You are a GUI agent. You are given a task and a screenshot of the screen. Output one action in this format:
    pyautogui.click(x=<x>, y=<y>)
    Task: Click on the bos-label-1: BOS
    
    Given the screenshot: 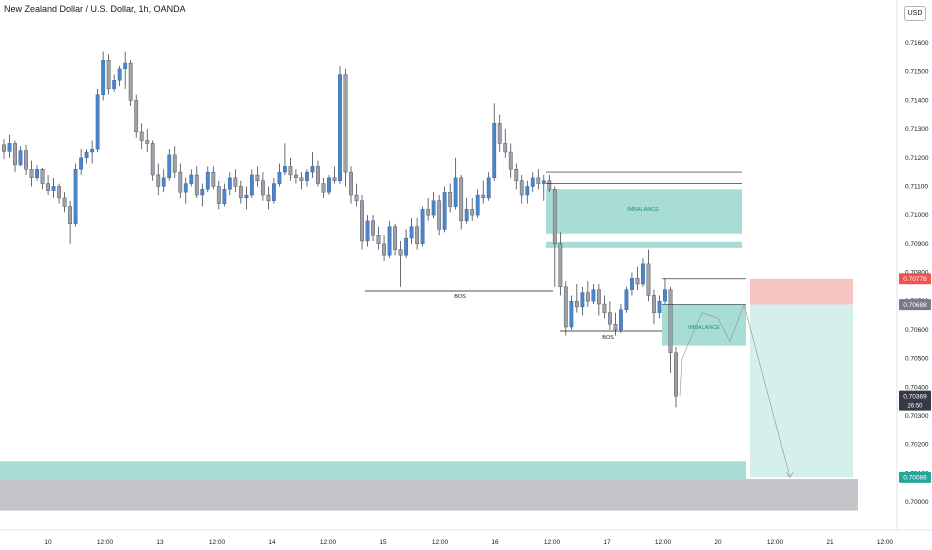 What is the action you would take?
    pyautogui.click(x=460, y=297)
    